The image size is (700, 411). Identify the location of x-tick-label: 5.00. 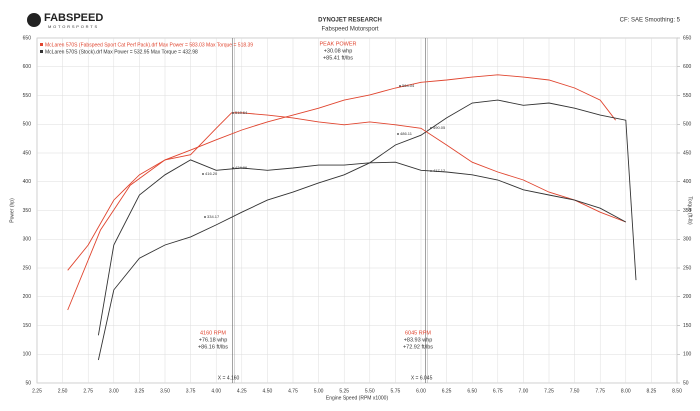
(319, 391).